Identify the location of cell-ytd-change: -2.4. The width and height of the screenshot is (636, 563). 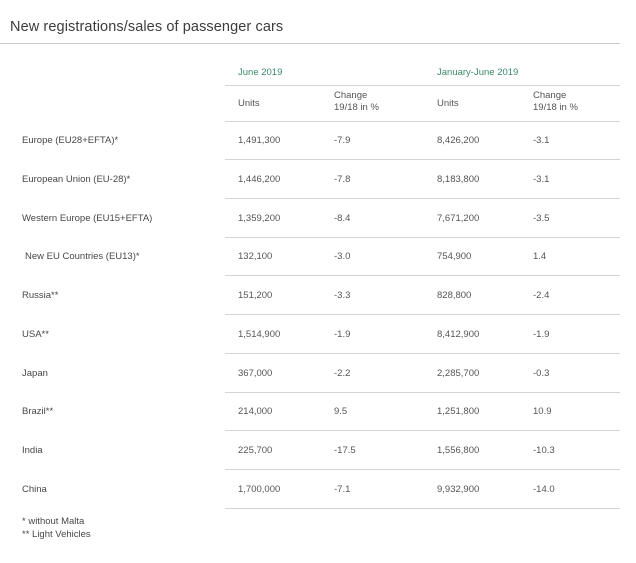
(541, 295).